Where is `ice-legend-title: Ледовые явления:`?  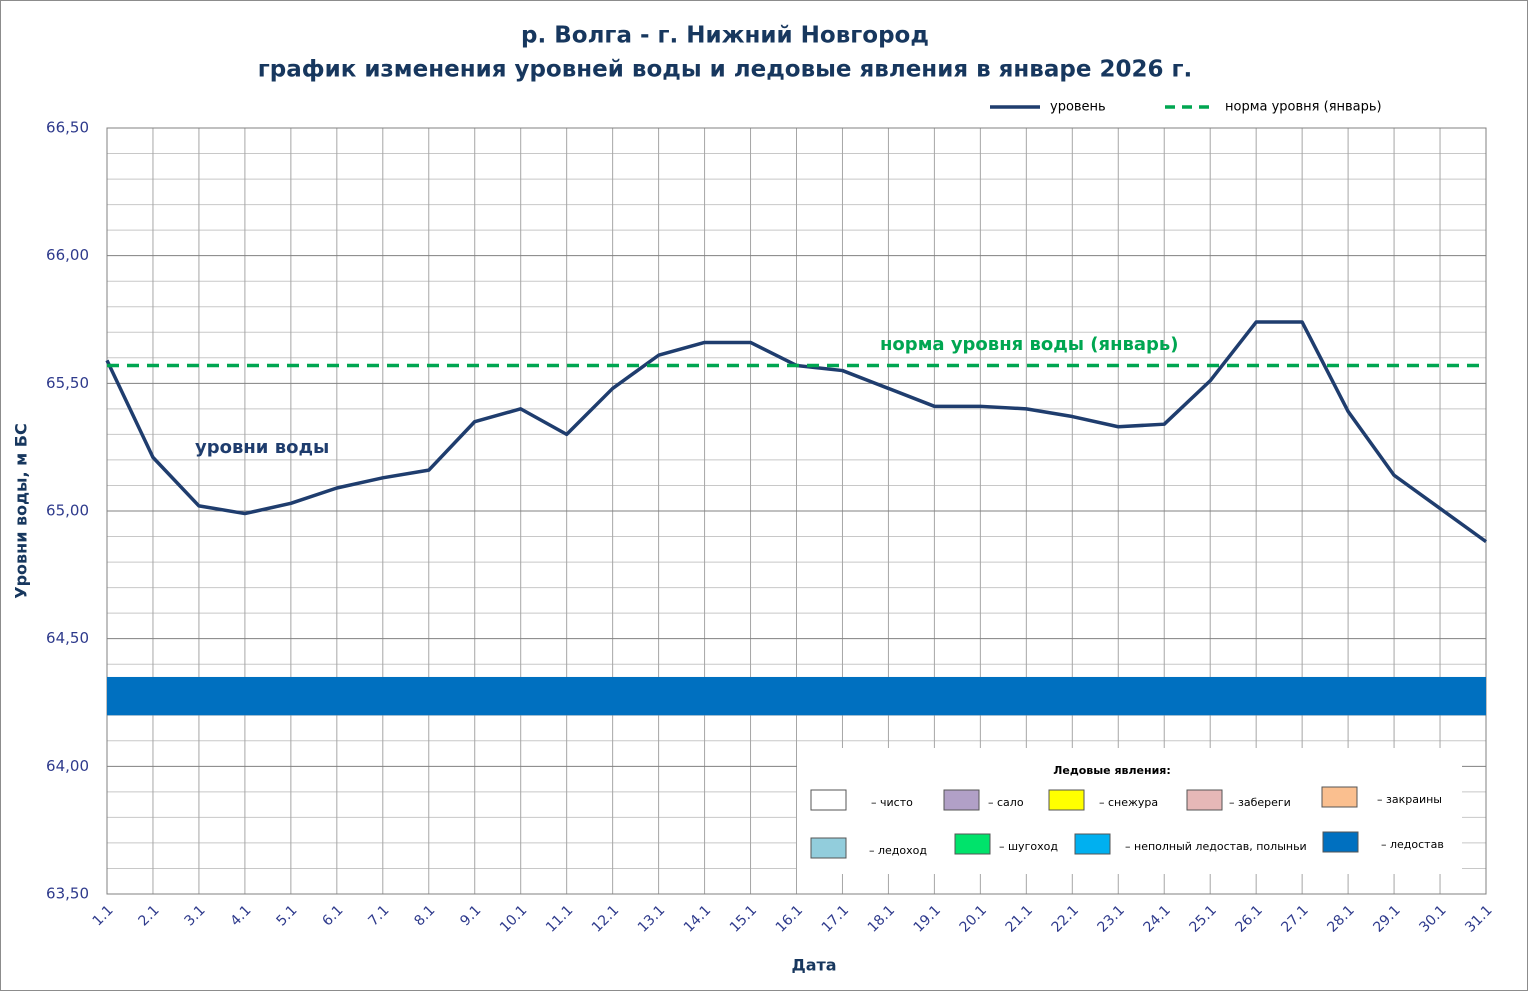
ice-legend-title: Ледовые явления: is located at coordinates (1112, 770).